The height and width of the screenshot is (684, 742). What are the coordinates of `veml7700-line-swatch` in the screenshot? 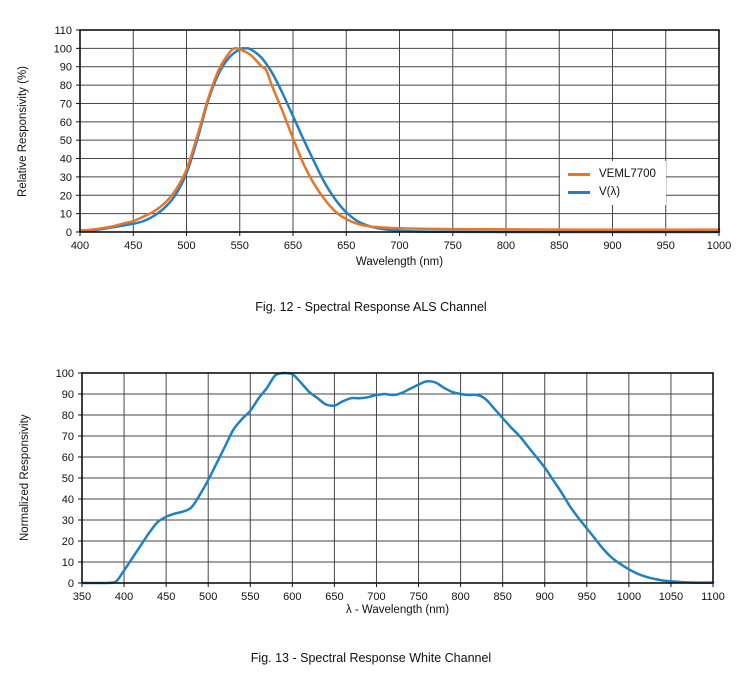 It's located at (579, 174).